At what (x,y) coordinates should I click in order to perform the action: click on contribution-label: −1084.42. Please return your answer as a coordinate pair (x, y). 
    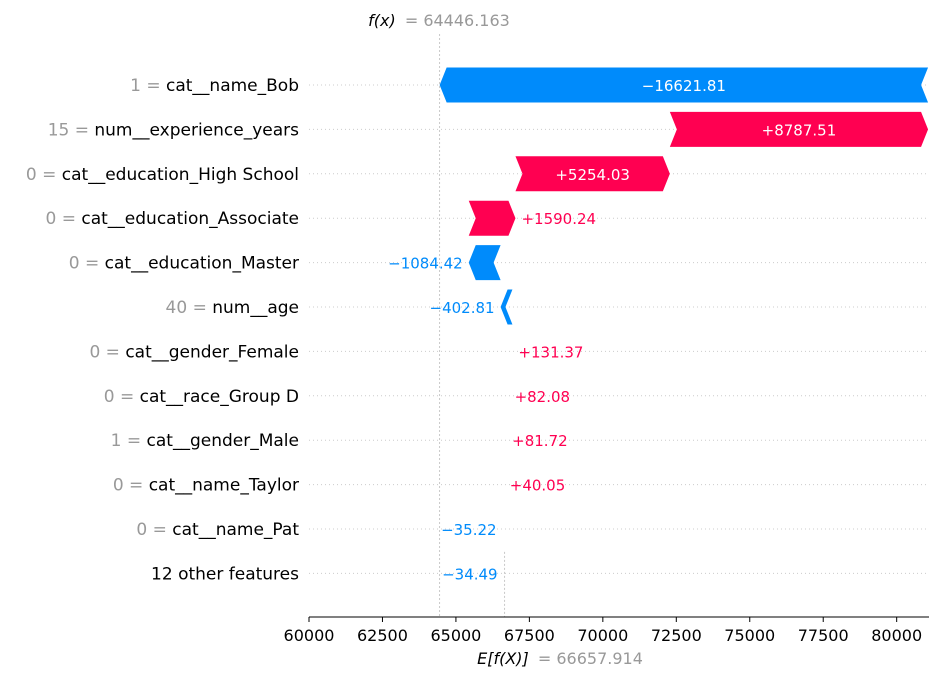
    Looking at the image, I should click on (425, 264).